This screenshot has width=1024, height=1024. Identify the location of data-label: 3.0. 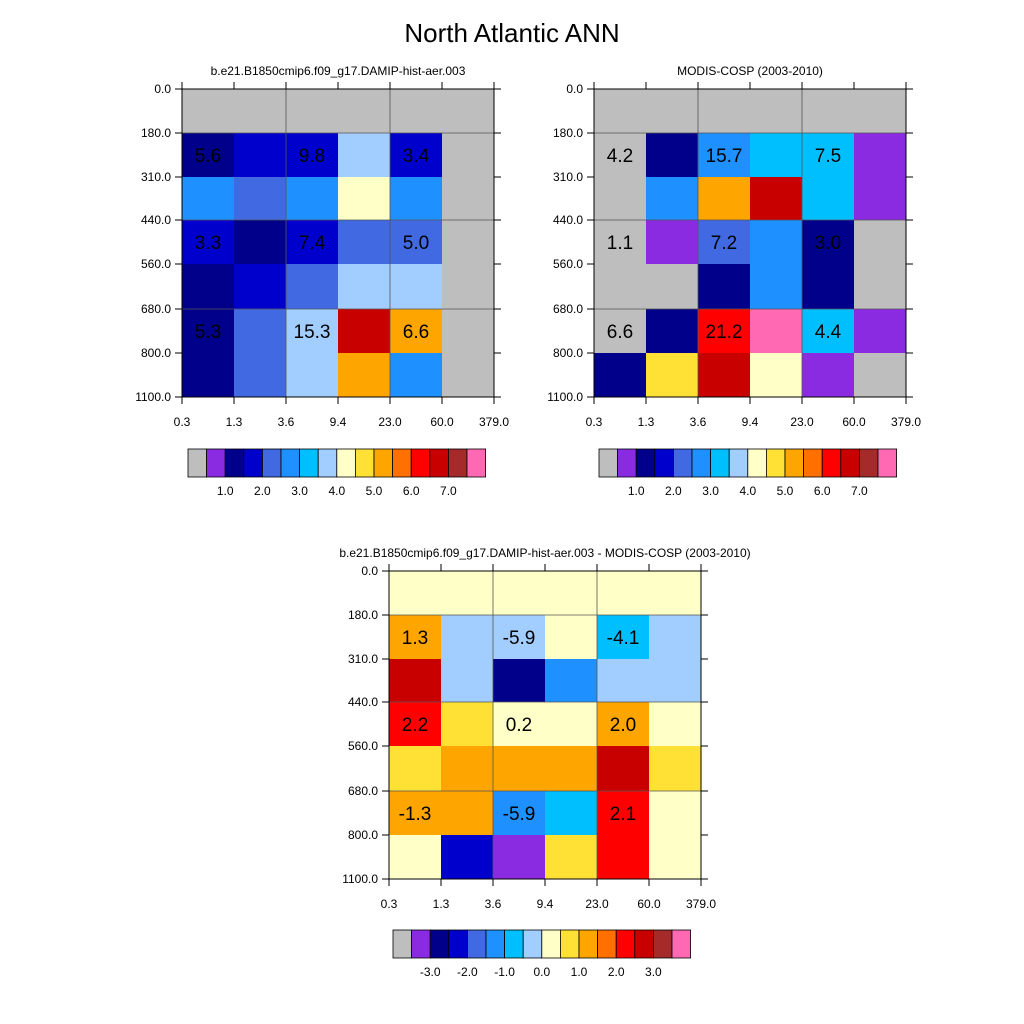
(828, 243).